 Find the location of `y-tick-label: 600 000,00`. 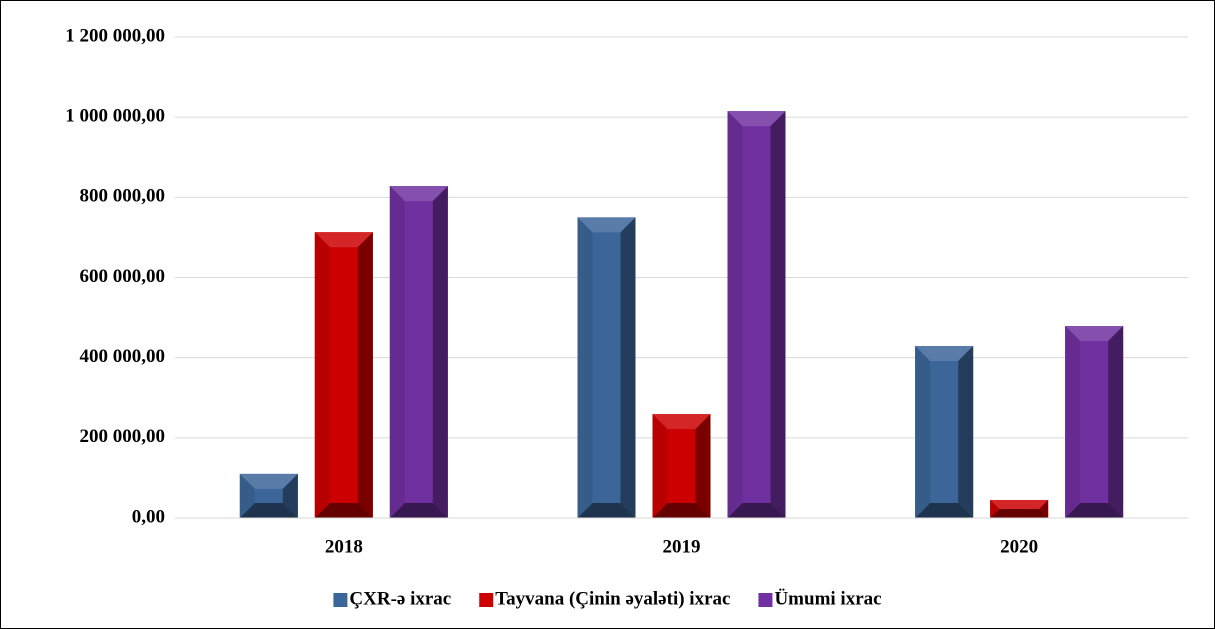

y-tick-label: 600 000,00 is located at coordinates (123, 276).